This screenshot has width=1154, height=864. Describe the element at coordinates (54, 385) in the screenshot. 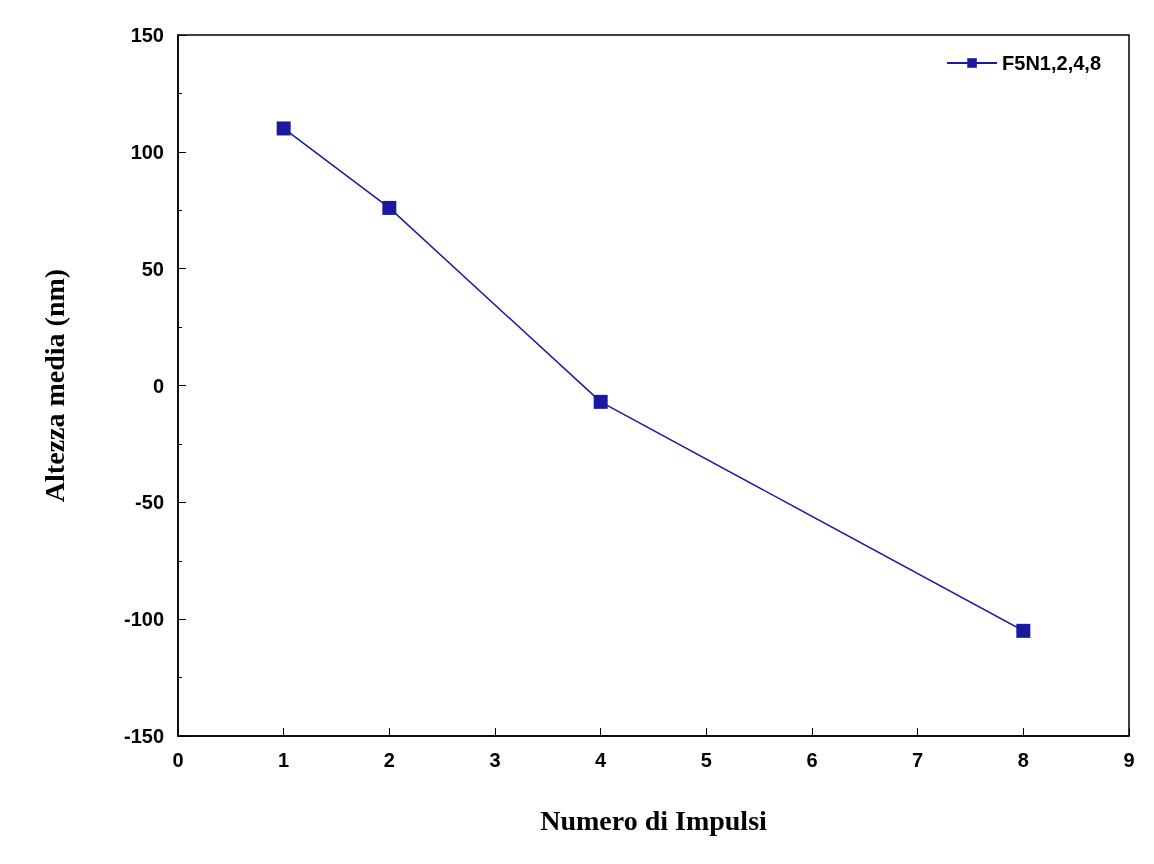

I see `y-axis-title: Altezza media (nm)` at that location.